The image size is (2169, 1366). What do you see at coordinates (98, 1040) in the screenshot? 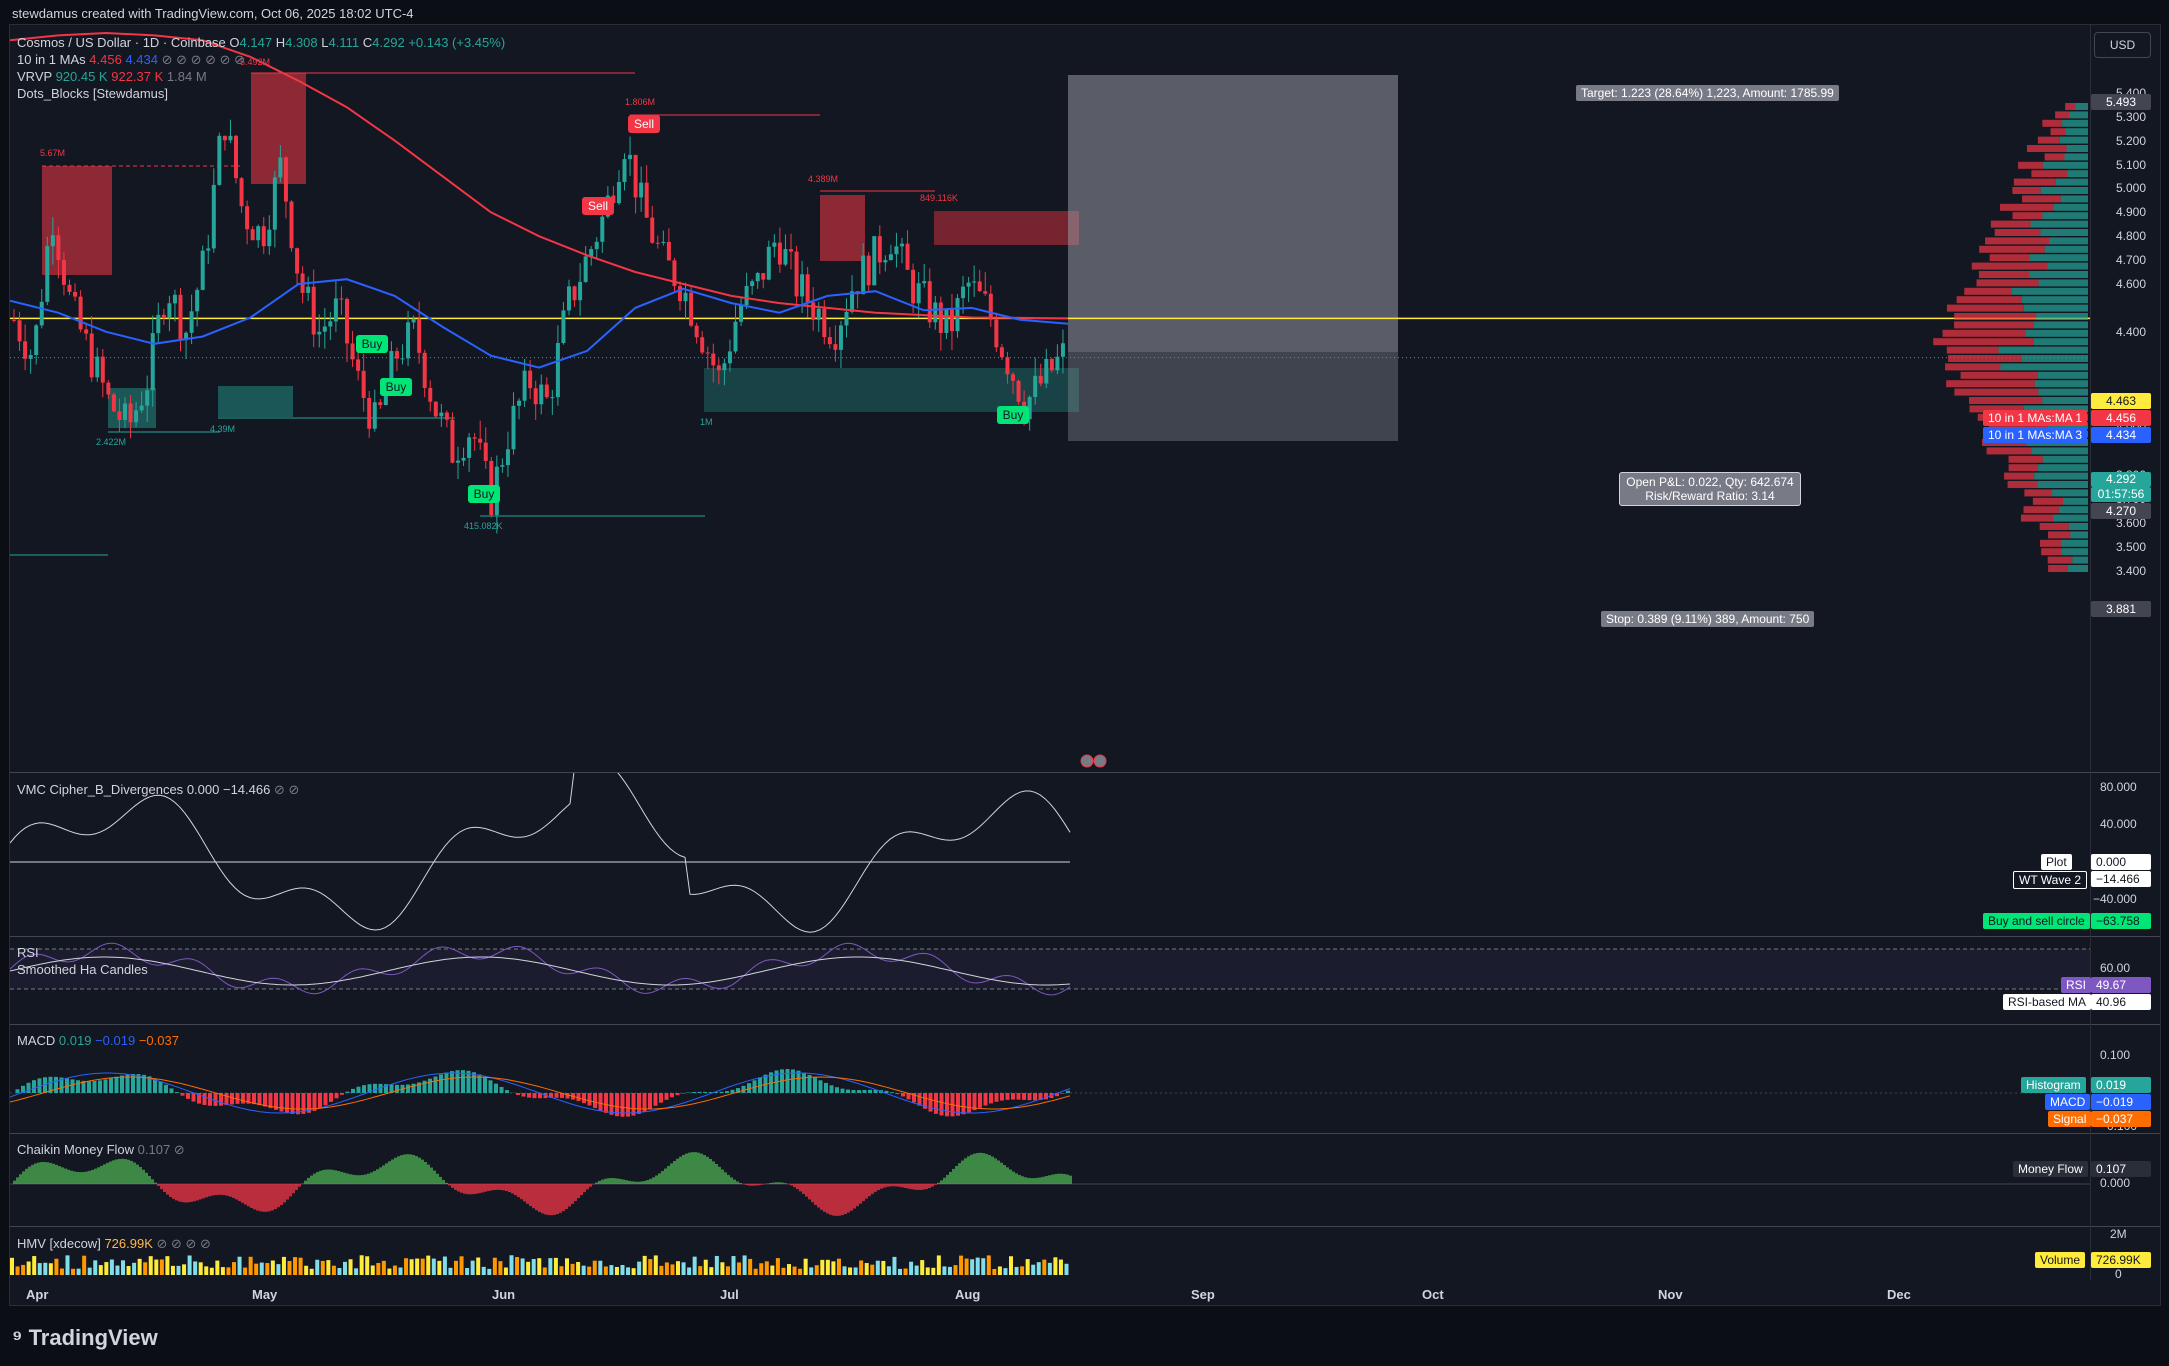
I see `macd-legend: MACD 0.019 −0.019 −0.037` at bounding box center [98, 1040].